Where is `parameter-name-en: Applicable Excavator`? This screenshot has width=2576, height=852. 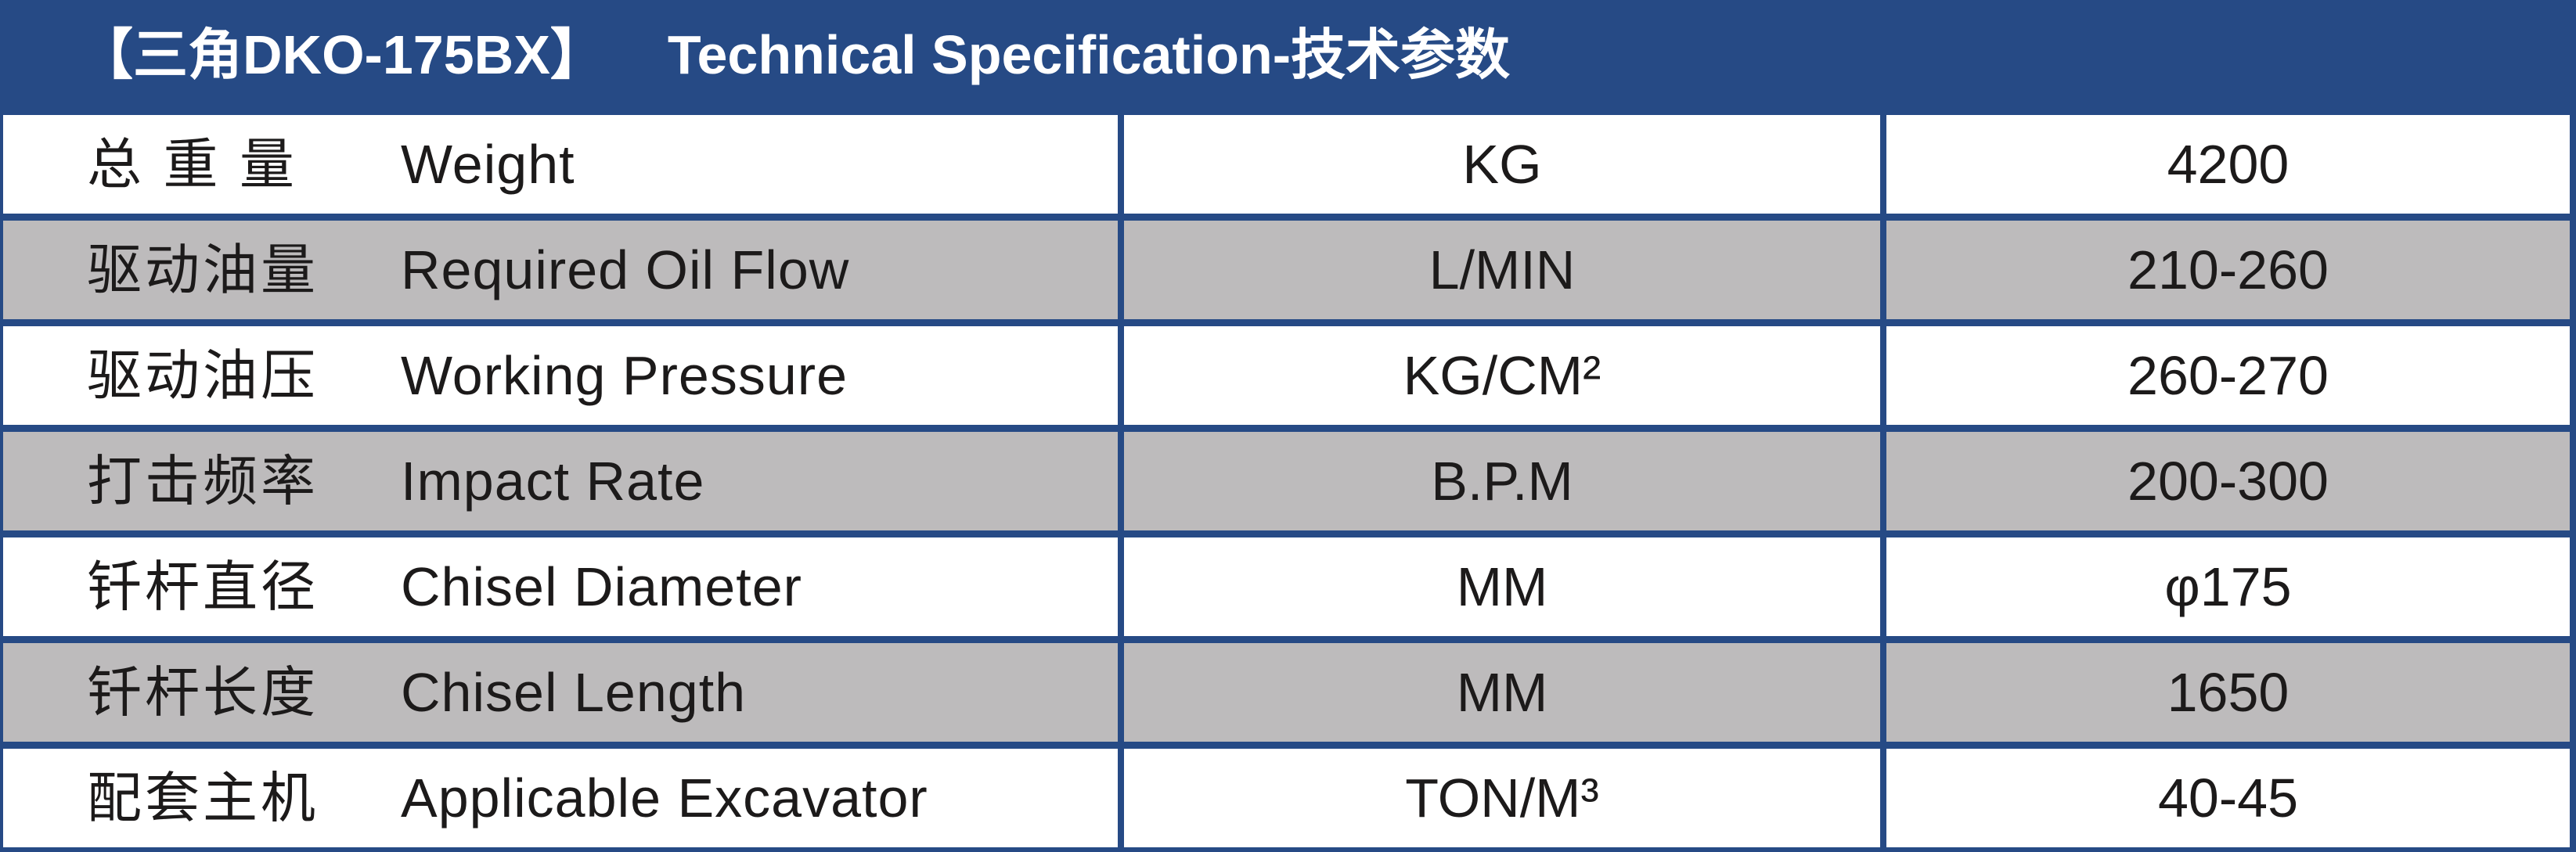 parameter-name-en: Applicable Excavator is located at coordinates (664, 798).